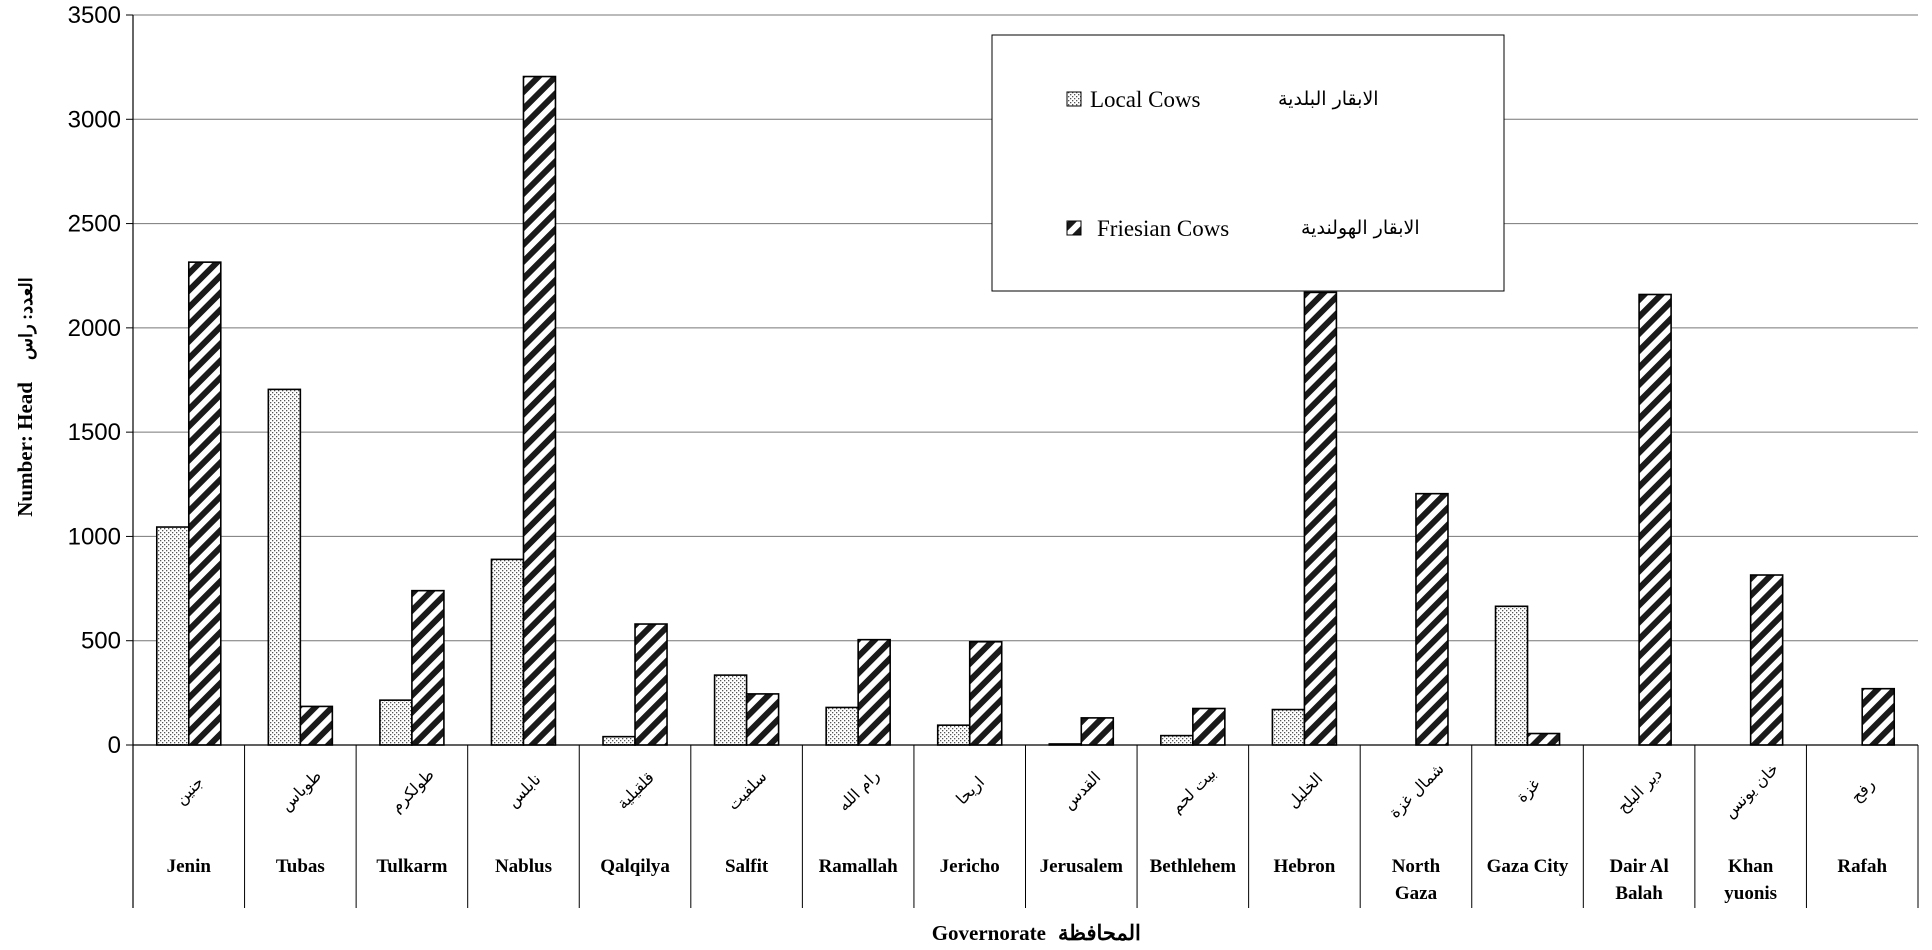 This screenshot has height=950, width=1932. I want to click on category-label-arabic-group: رفح, so click(1863, 791).